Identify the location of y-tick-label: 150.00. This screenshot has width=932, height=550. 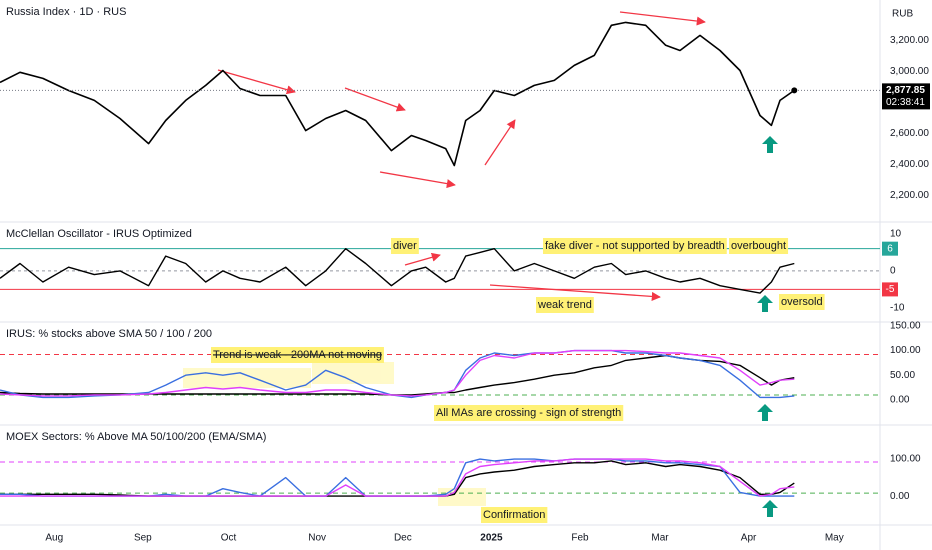
(905, 326).